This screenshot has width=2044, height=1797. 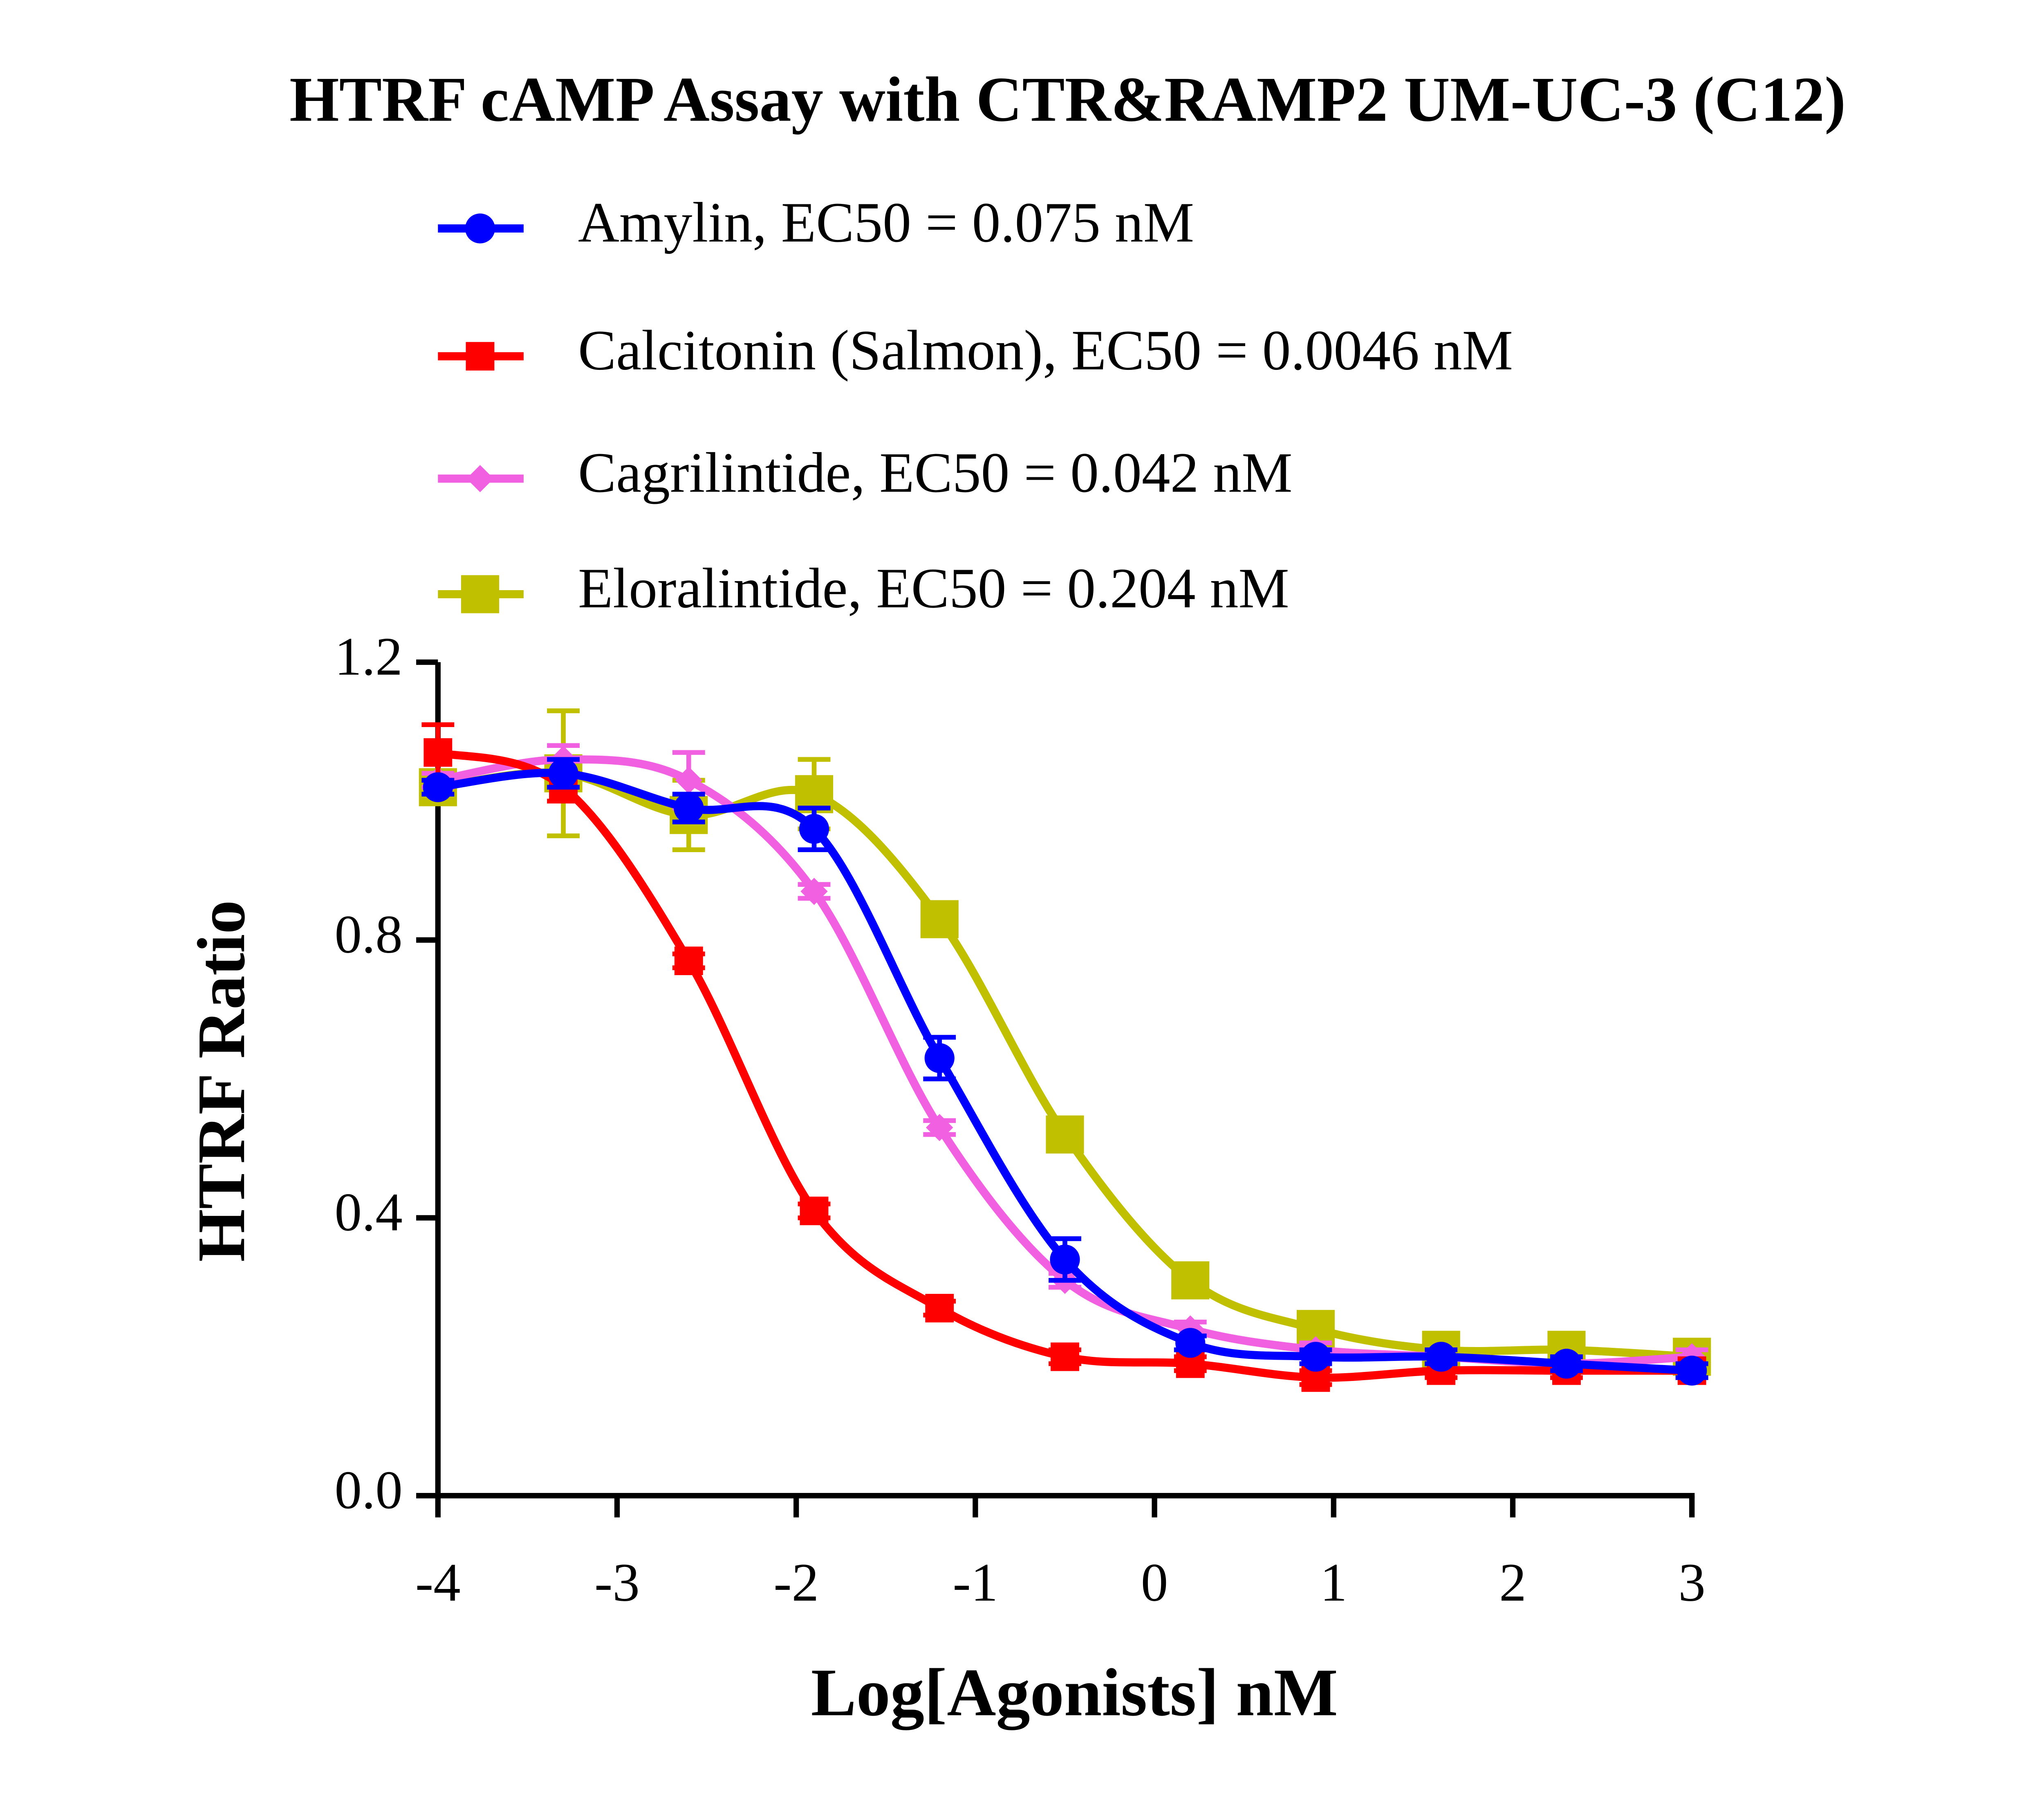 I want to click on y-axis-label: HTRF Ratio, so click(x=222, y=1081).